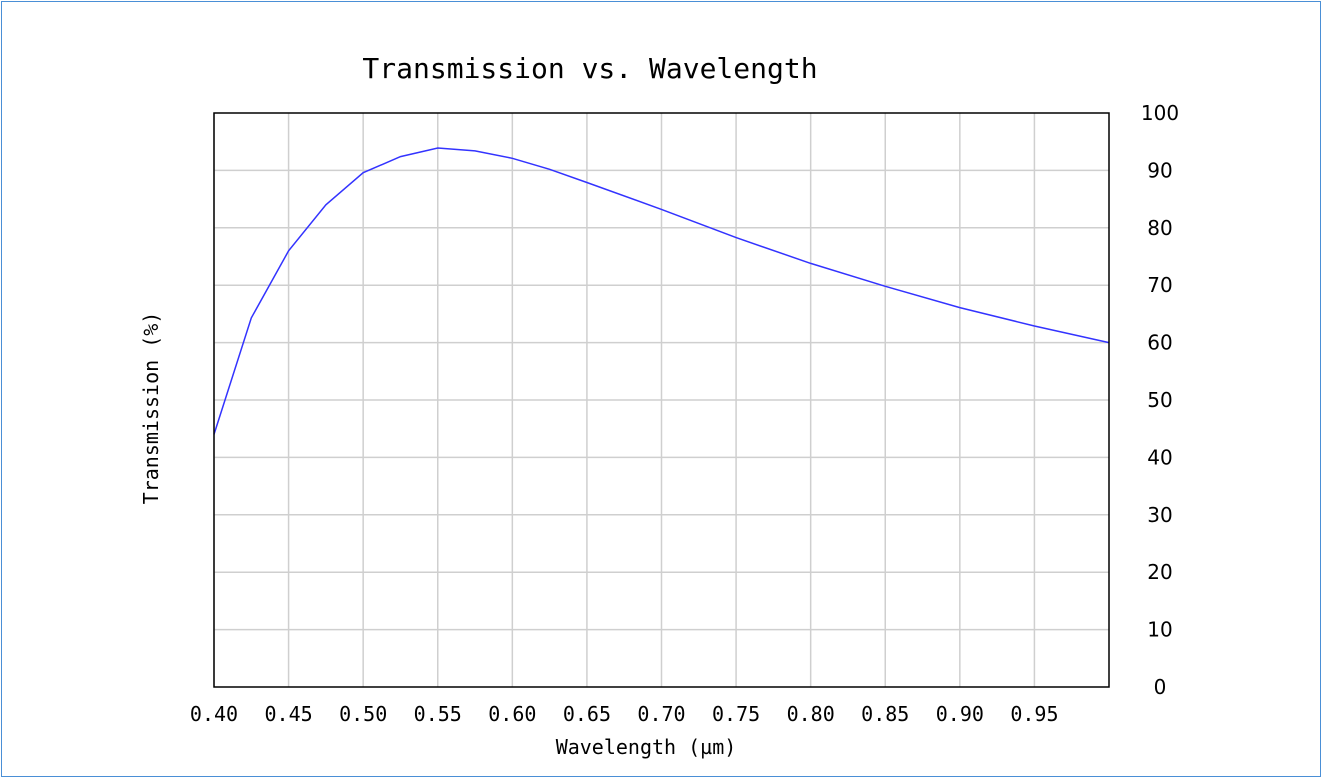 Image resolution: width=1324 pixels, height=777 pixels. Describe the element at coordinates (885, 714) in the screenshot. I see `x-tick-label: 0.85` at that location.